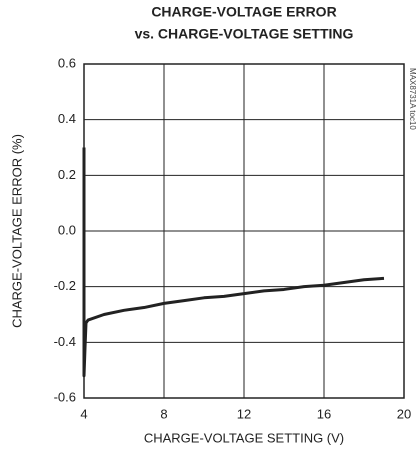 The width and height of the screenshot is (420, 457). What do you see at coordinates (243, 12) in the screenshot?
I see `chart-title: CHARGE-VOLTAGE ERROR` at bounding box center [243, 12].